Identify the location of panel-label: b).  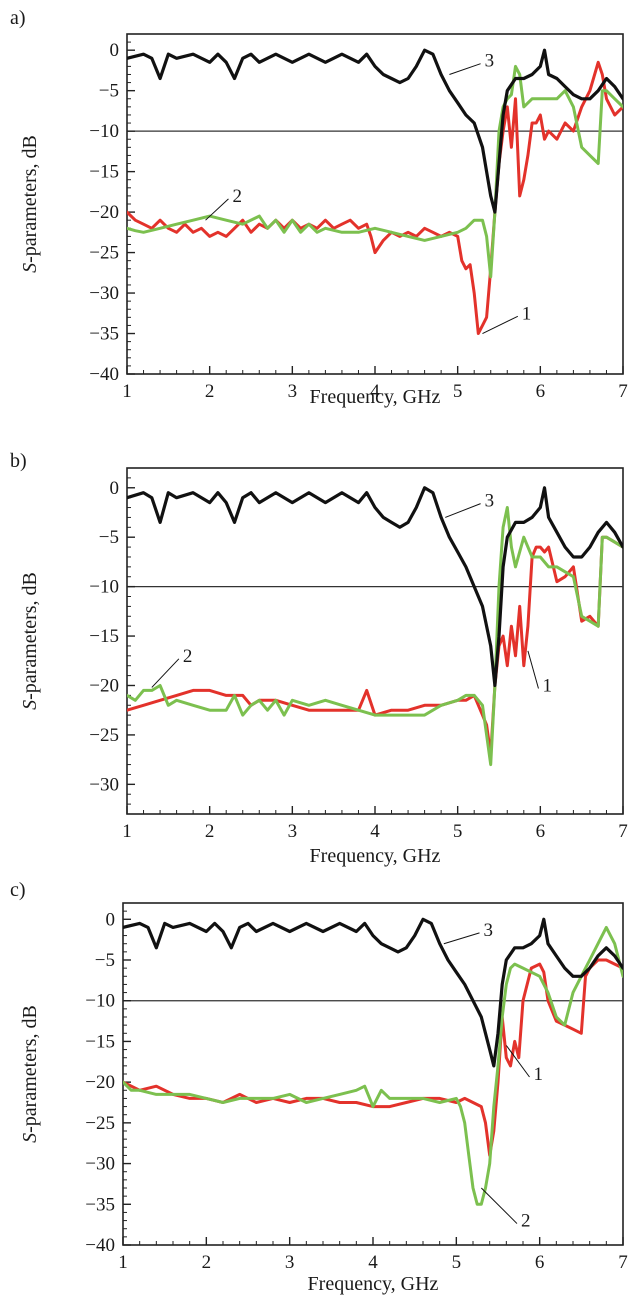
(18, 461).